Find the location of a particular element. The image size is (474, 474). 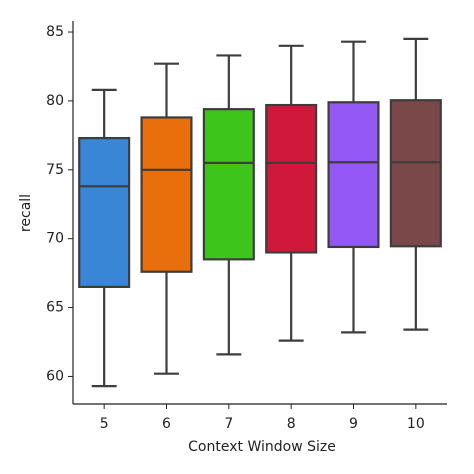

x-tick-label: 10 is located at coordinates (416, 424).